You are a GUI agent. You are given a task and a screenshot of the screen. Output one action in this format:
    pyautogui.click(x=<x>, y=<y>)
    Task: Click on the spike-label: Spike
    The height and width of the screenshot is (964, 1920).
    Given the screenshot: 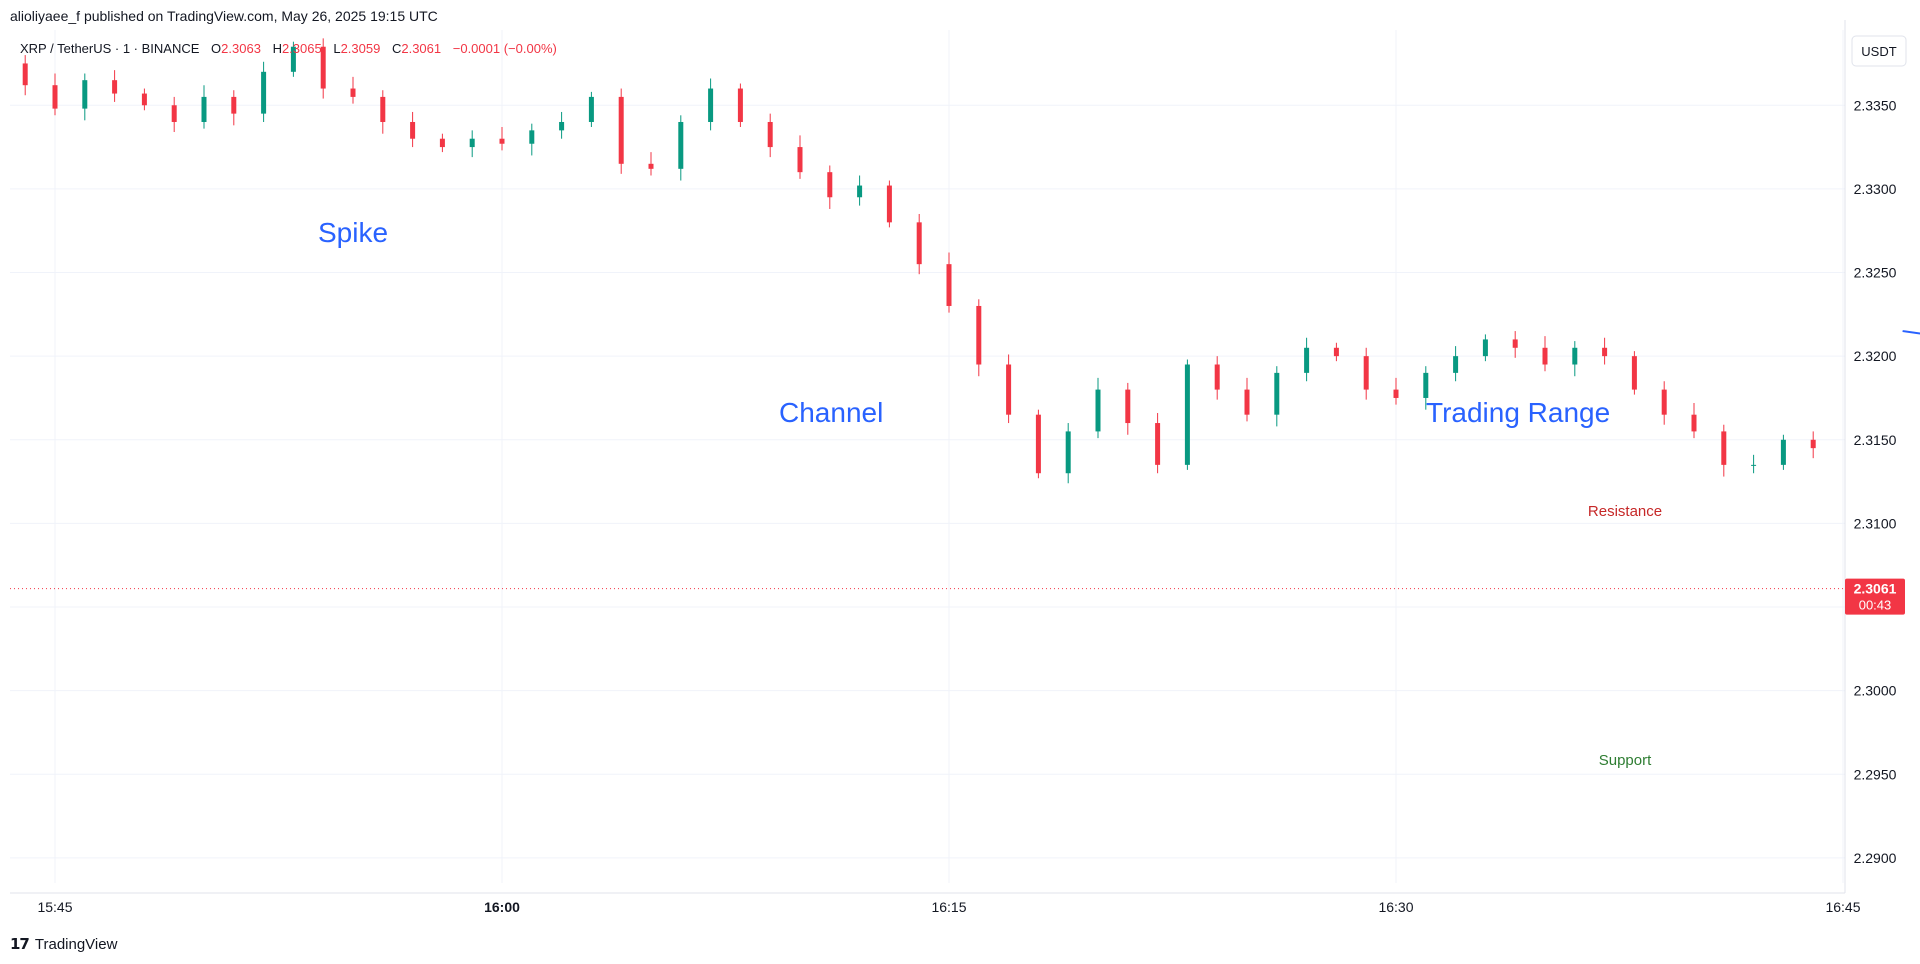 What is the action you would take?
    pyautogui.click(x=353, y=232)
    